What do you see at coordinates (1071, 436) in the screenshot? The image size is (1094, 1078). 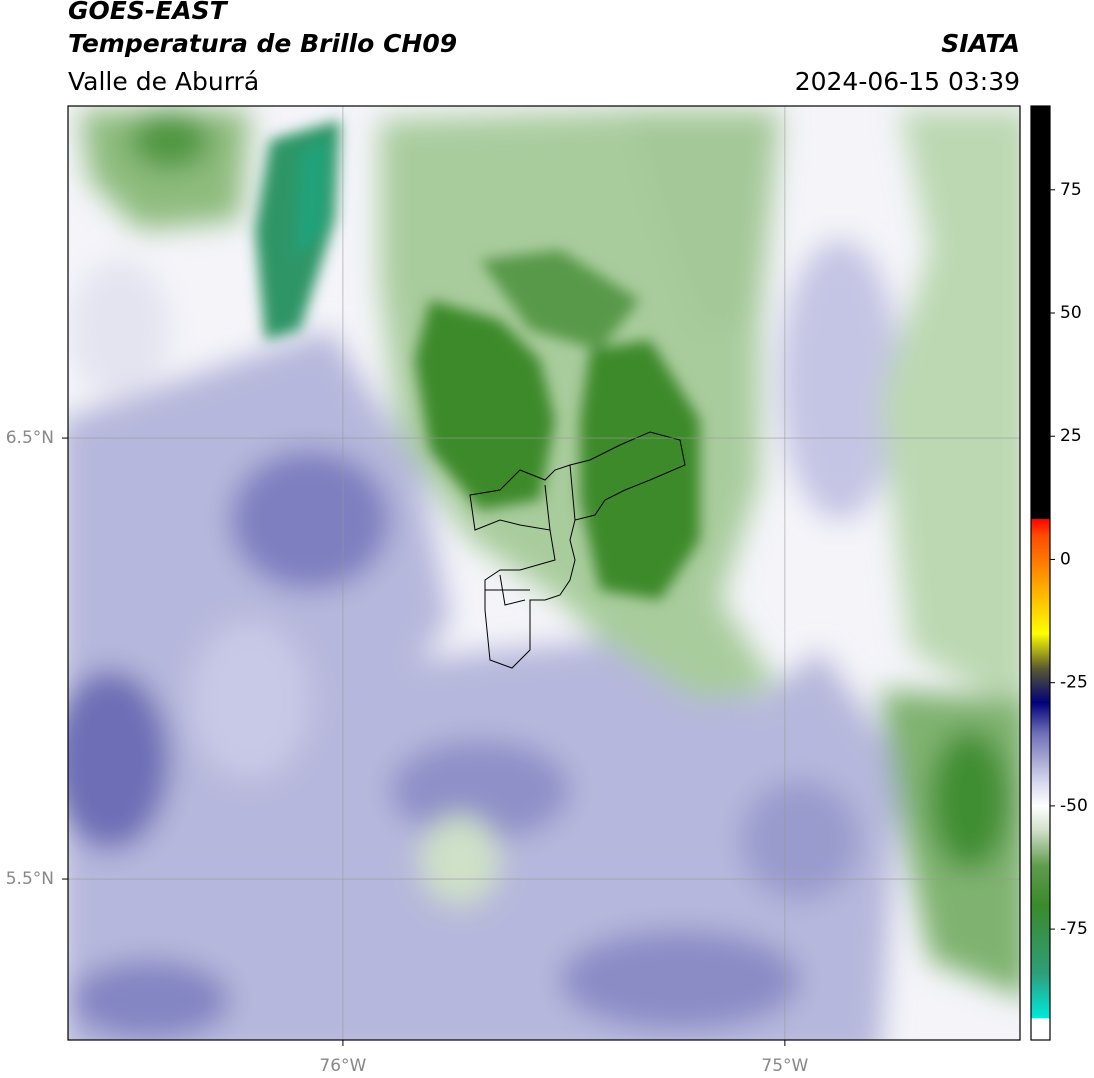 I see `colorbar-tick-label: 25` at bounding box center [1071, 436].